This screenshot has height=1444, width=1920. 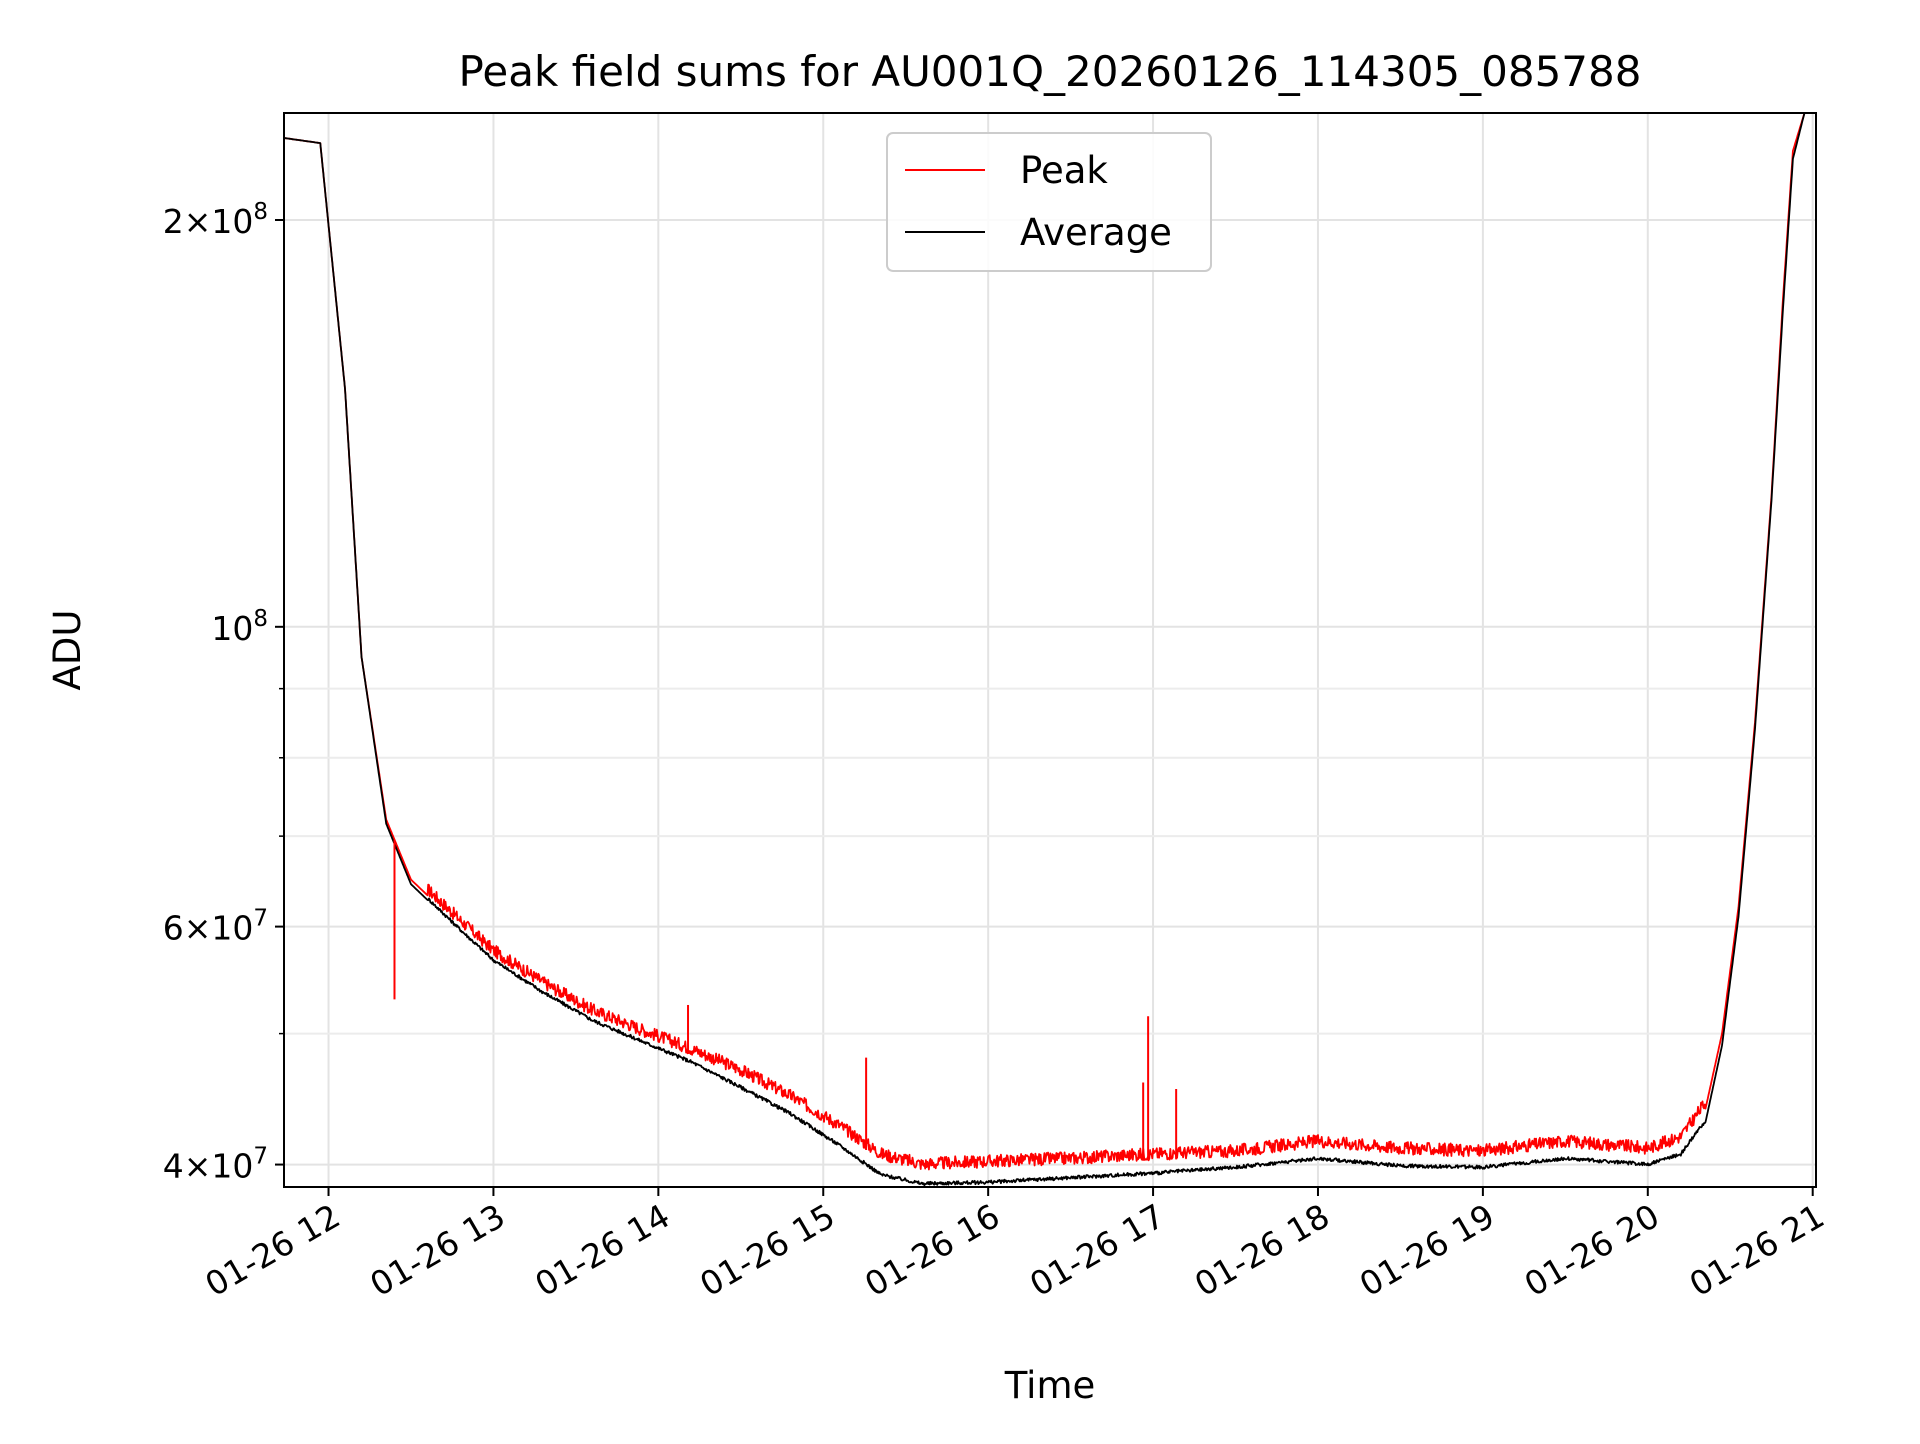 What do you see at coordinates (215, 220) in the screenshot?
I see `y-tick-label: 2×108` at bounding box center [215, 220].